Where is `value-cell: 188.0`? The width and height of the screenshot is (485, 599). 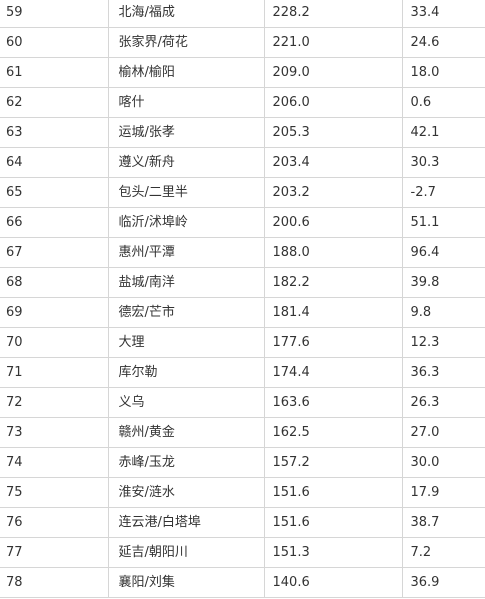 value-cell: 188.0 is located at coordinates (333, 252).